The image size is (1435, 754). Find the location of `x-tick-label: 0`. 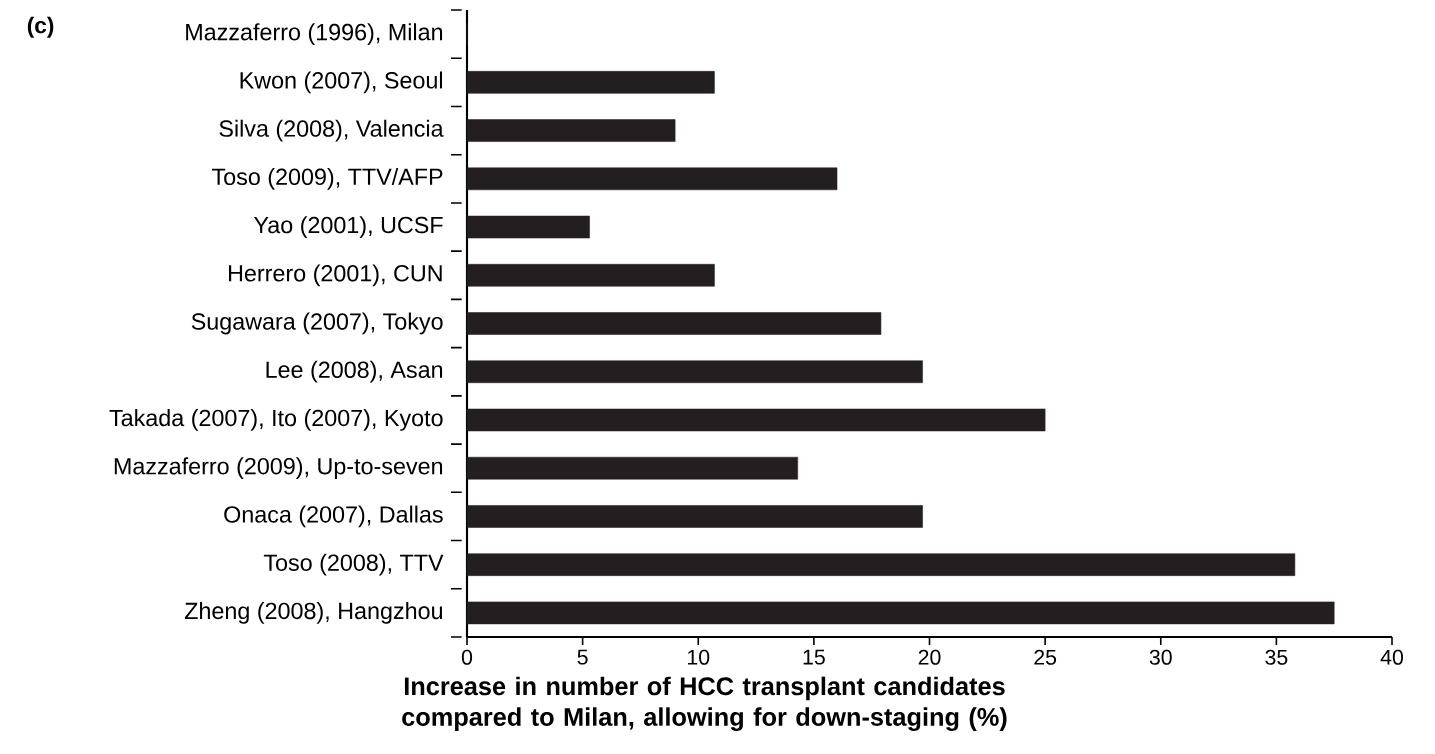

x-tick-label: 0 is located at coordinates (467, 657).